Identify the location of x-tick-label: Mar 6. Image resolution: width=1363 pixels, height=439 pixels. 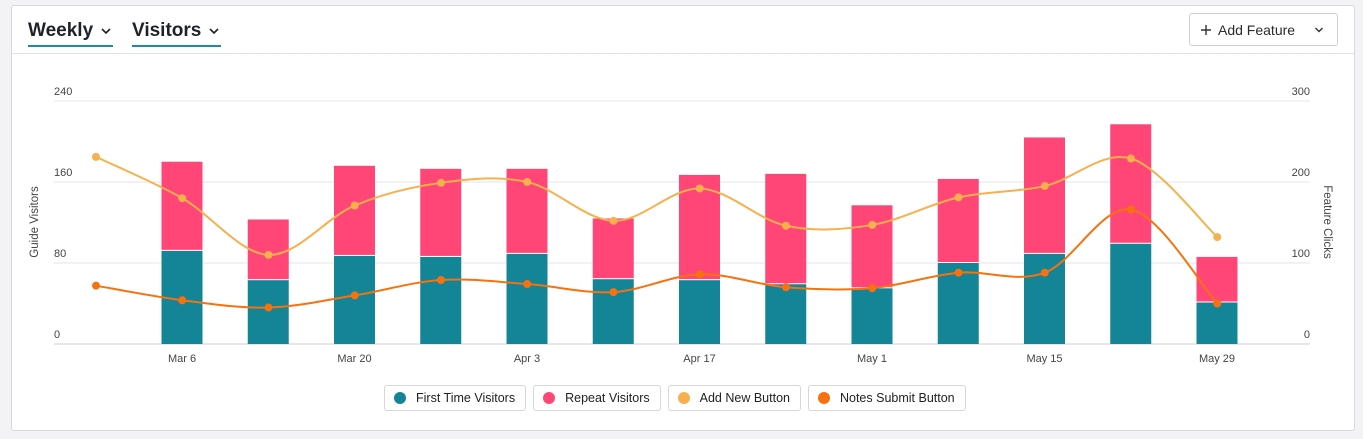
(182, 359).